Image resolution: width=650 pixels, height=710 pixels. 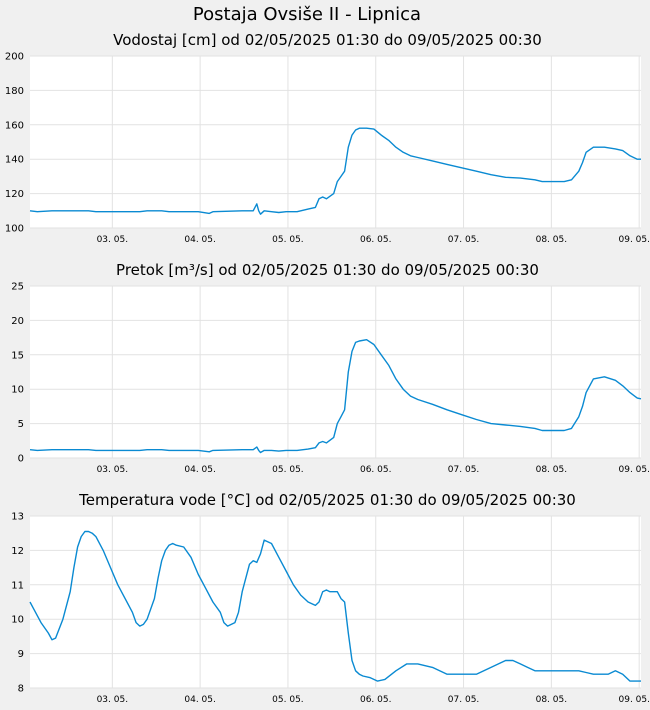 I want to click on y-tick-label: 140, so click(x=14, y=160).